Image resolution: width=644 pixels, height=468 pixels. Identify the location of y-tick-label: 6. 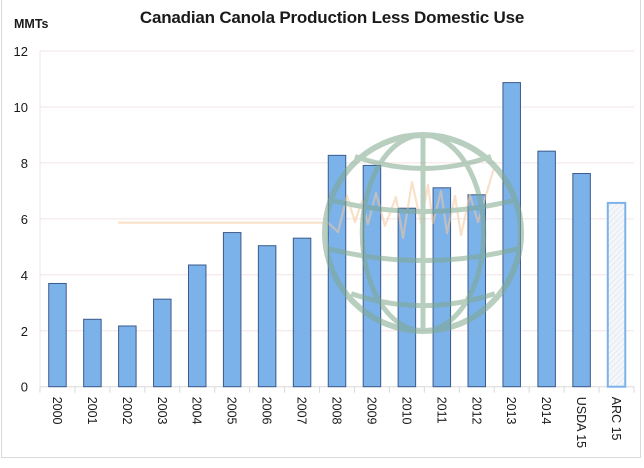
(24, 219).